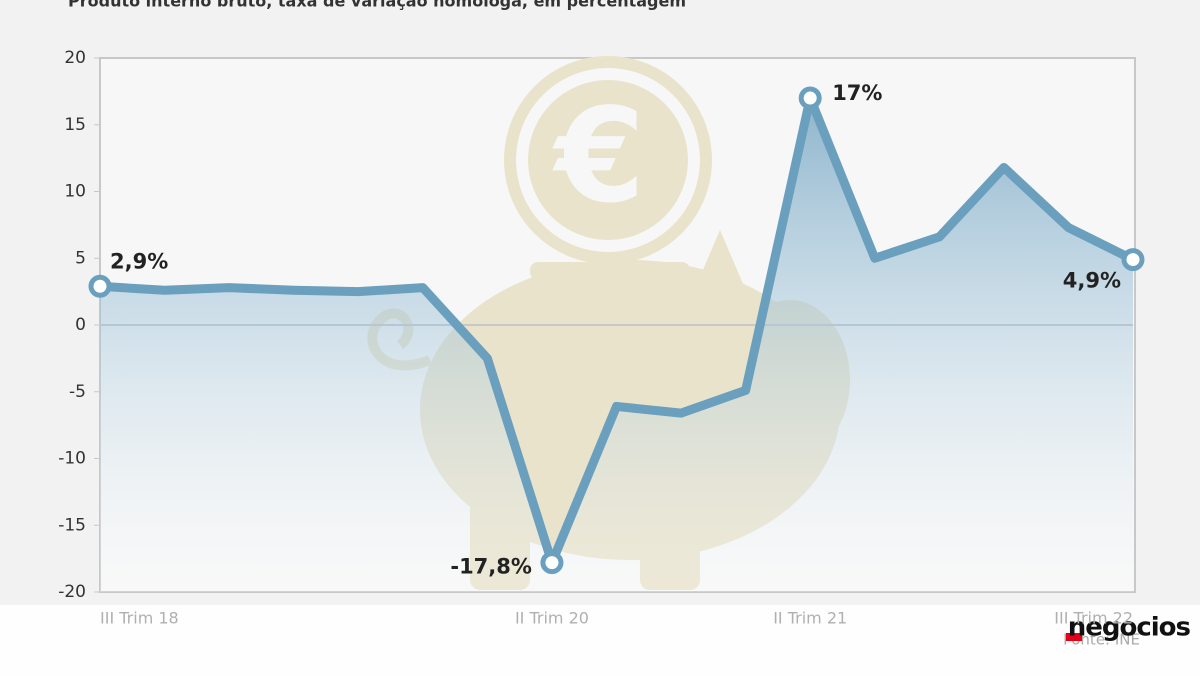 The image size is (1200, 676). I want to click on value-label: 4,9%, so click(1092, 281).